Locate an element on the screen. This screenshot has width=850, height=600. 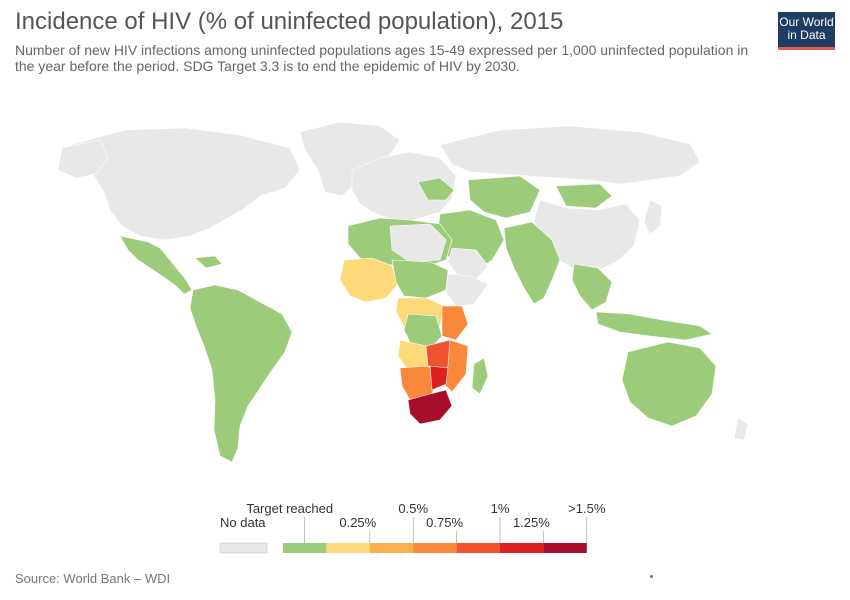
region-horn-of-africa is located at coordinates (467, 290).